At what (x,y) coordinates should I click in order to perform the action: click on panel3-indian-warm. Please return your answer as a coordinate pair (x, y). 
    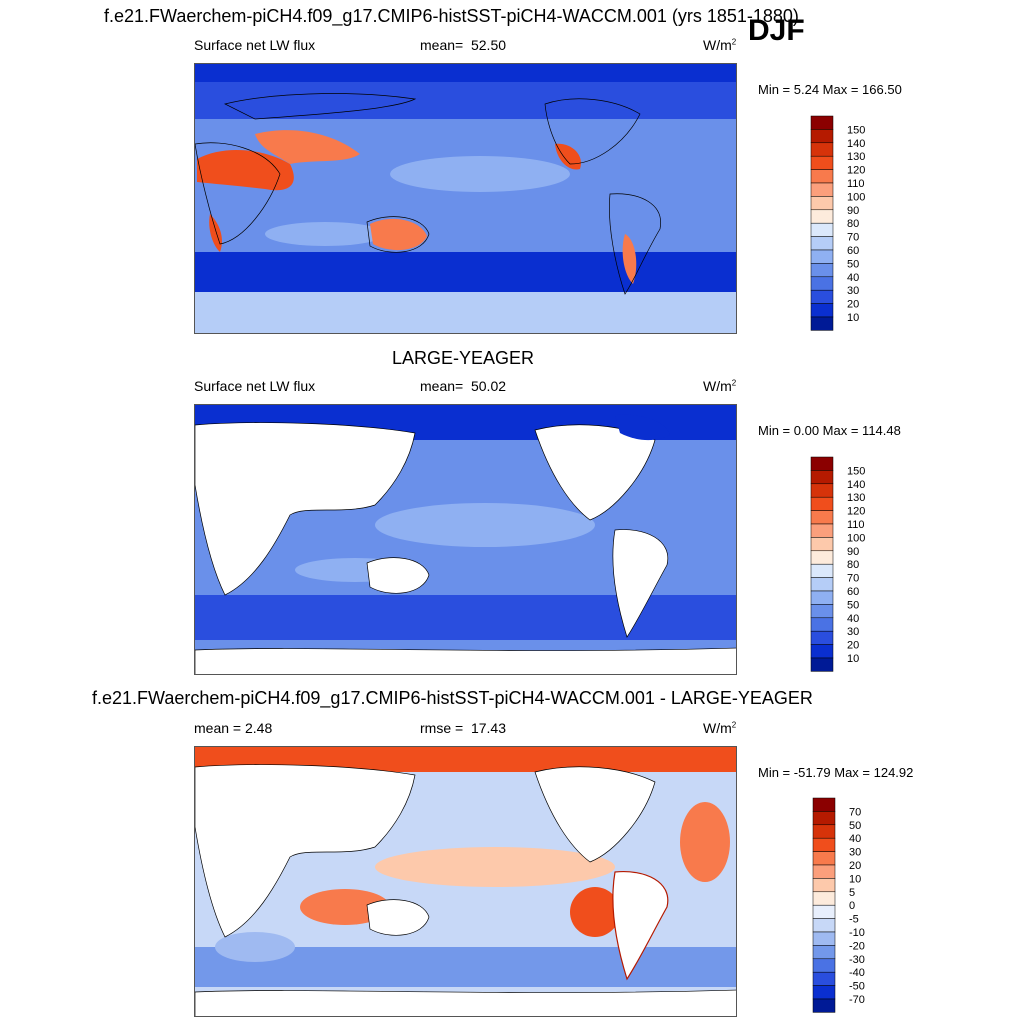
    Looking at the image, I should click on (345, 907).